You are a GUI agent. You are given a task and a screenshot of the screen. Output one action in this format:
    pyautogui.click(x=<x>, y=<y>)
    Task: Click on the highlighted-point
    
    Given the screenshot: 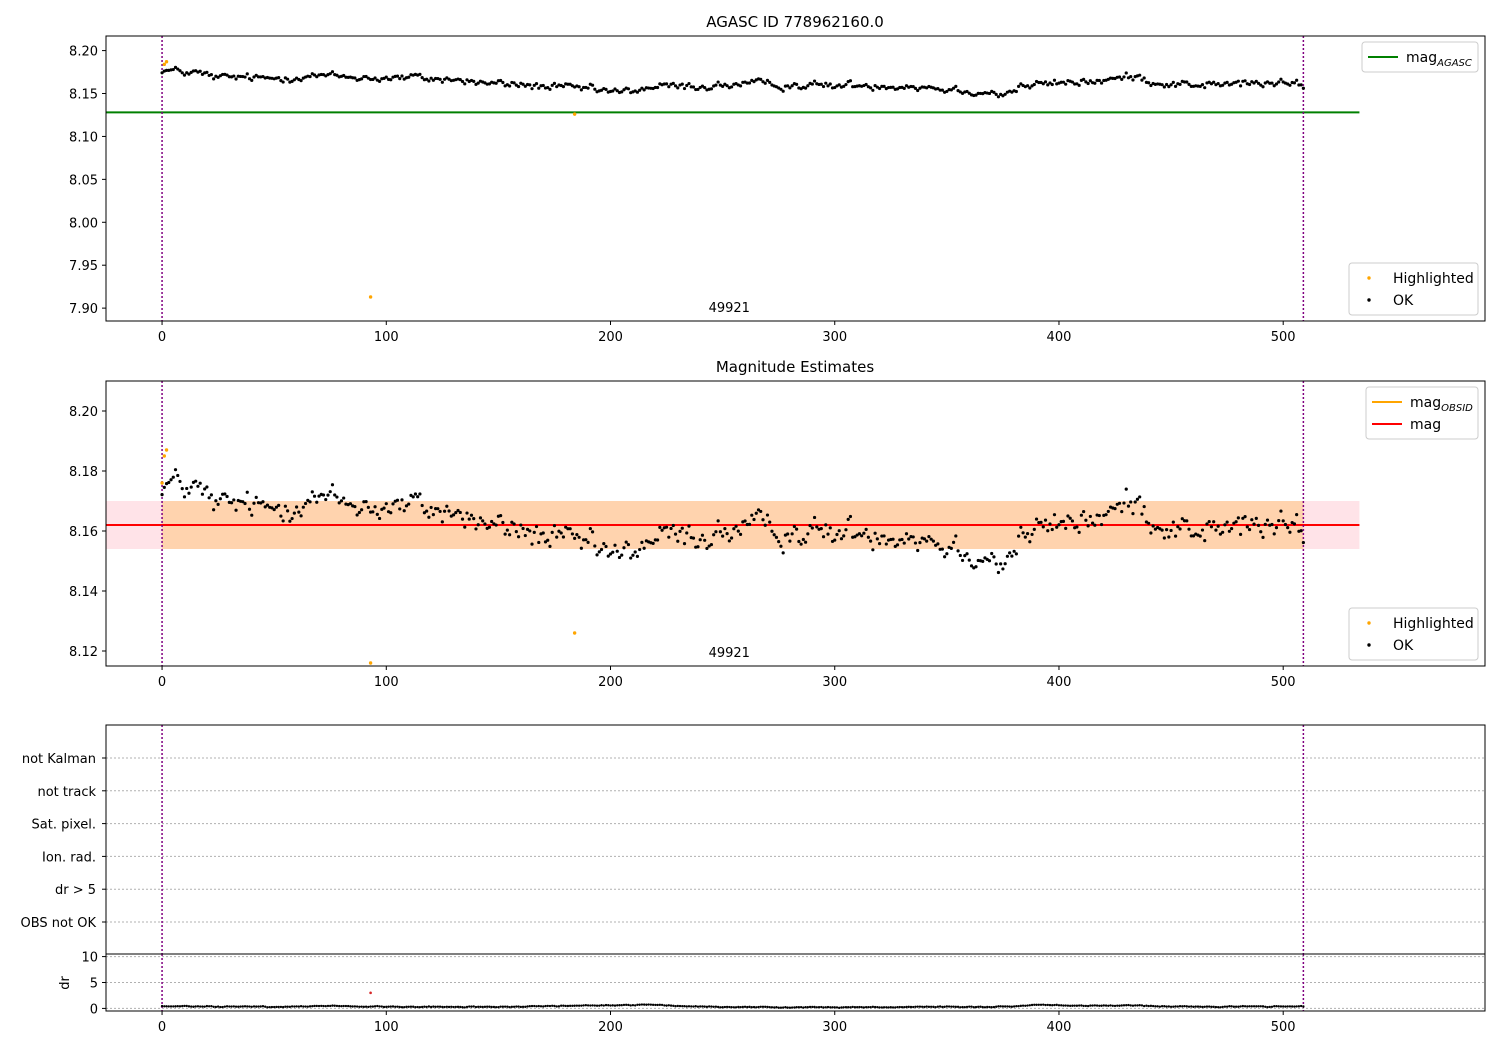 What is the action you would take?
    pyautogui.click(x=370, y=663)
    